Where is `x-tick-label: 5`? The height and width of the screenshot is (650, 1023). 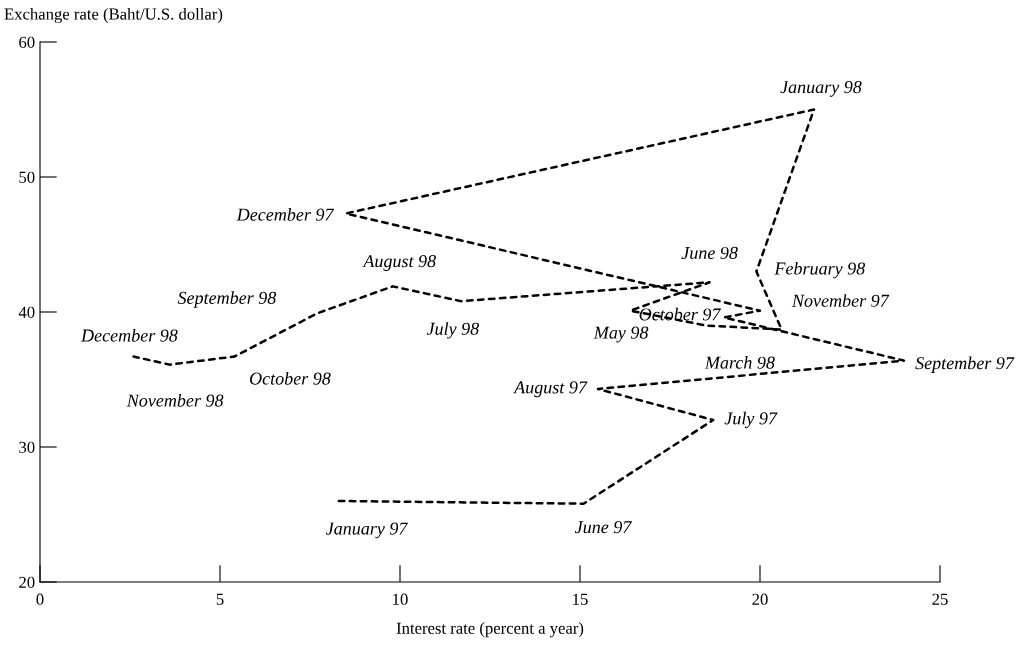
x-tick-label: 5 is located at coordinates (220, 599).